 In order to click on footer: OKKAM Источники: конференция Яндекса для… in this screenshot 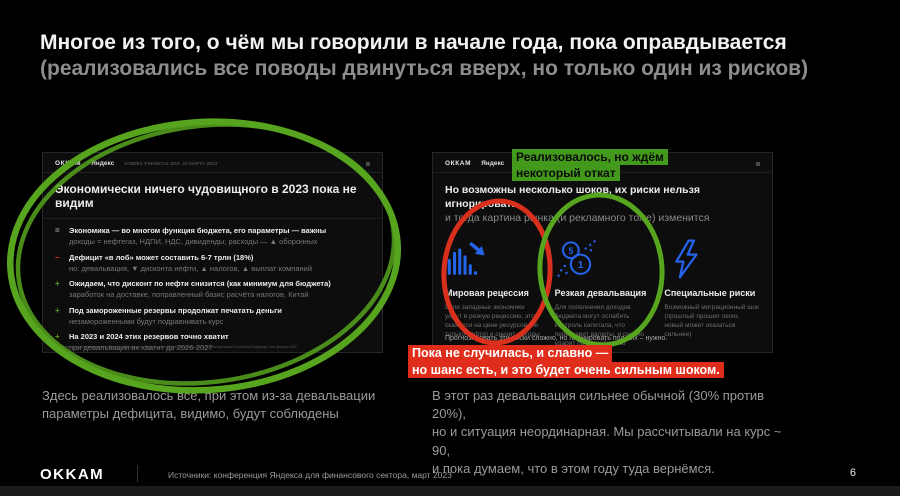, I will do `click(450, 474)`.